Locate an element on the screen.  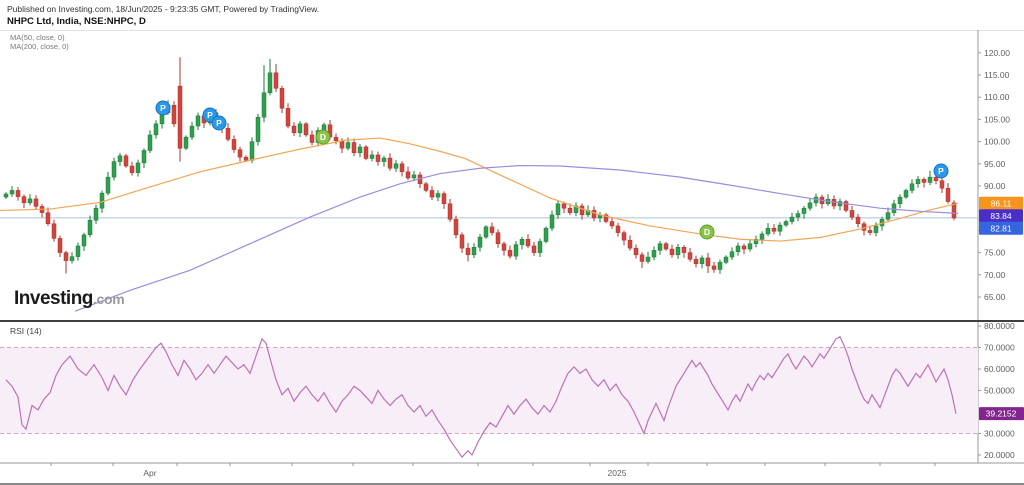
svg-text: 90.00 is located at coordinates (995, 186).